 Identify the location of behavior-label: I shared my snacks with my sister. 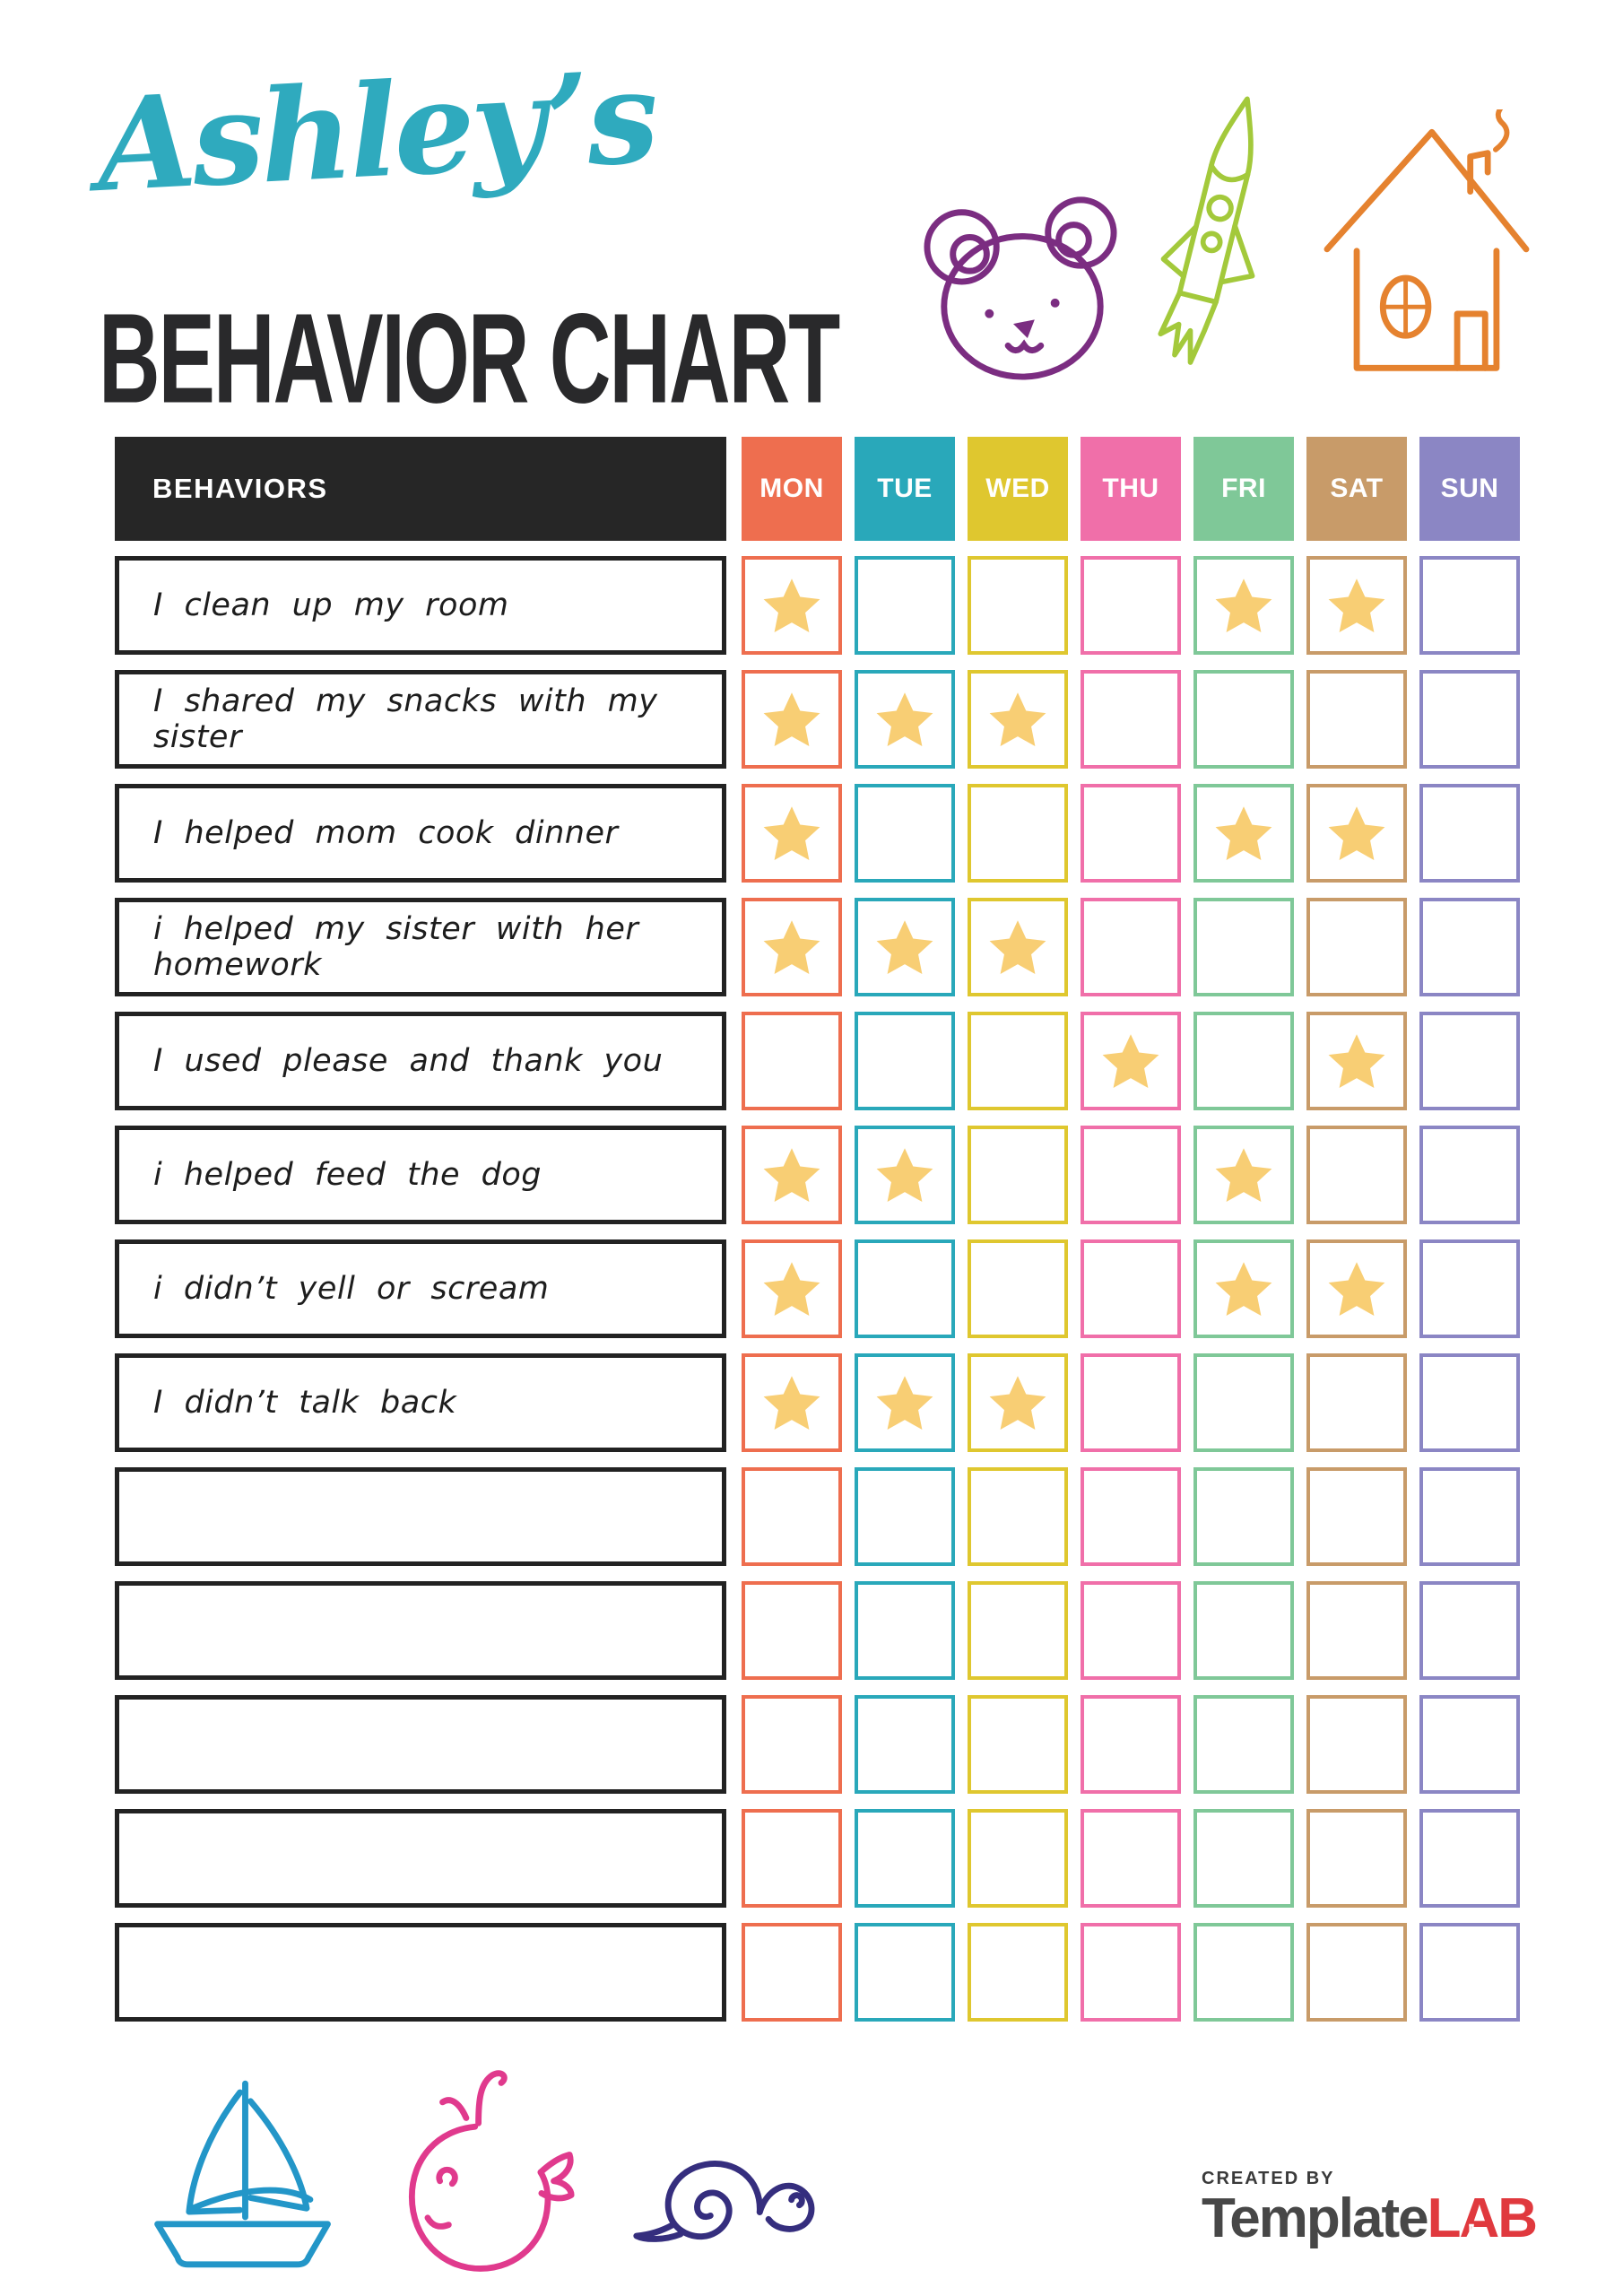
(420, 719).